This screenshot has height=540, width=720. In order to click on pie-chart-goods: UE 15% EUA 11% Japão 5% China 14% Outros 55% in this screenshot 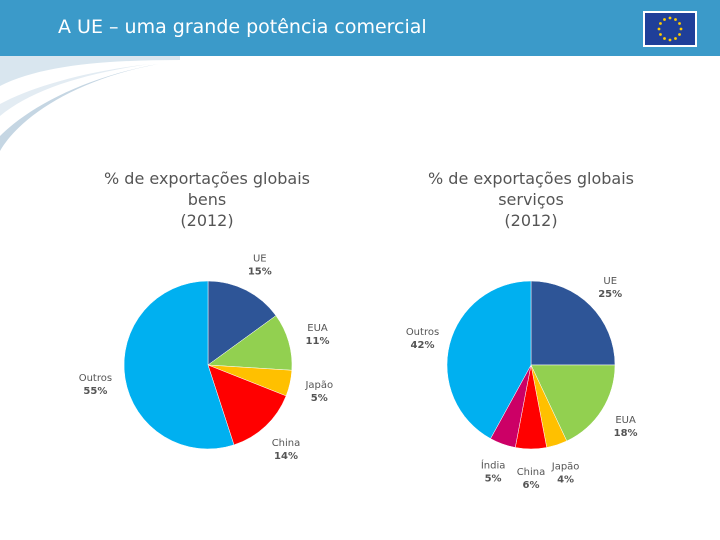, I will do `click(206, 357)`.